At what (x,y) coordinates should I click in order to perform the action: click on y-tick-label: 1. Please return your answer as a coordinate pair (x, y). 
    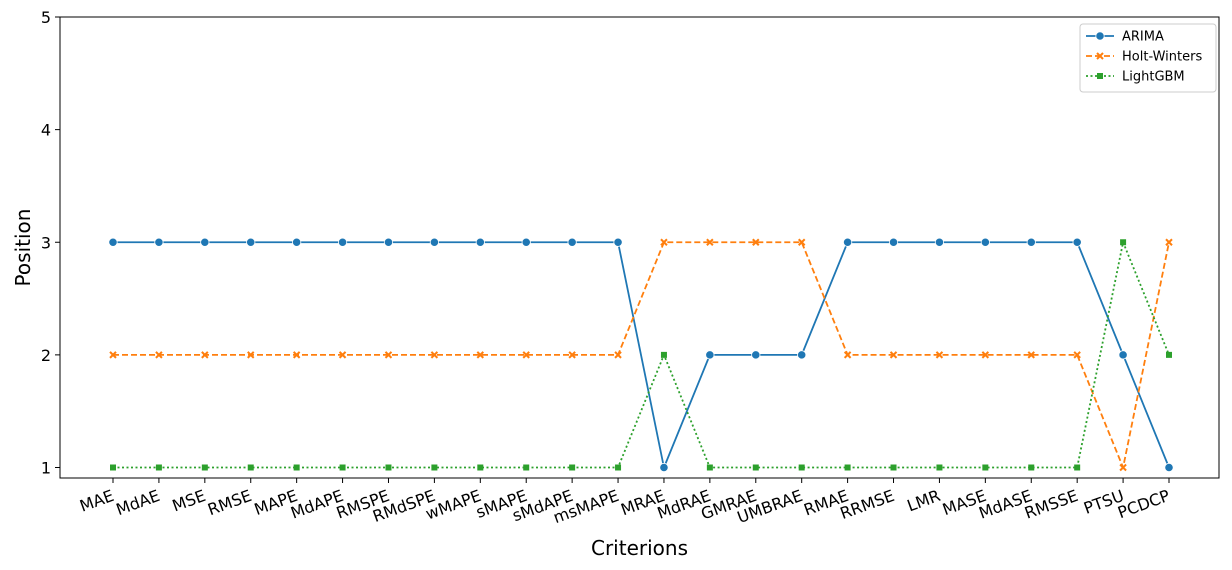
    Looking at the image, I should click on (46, 468).